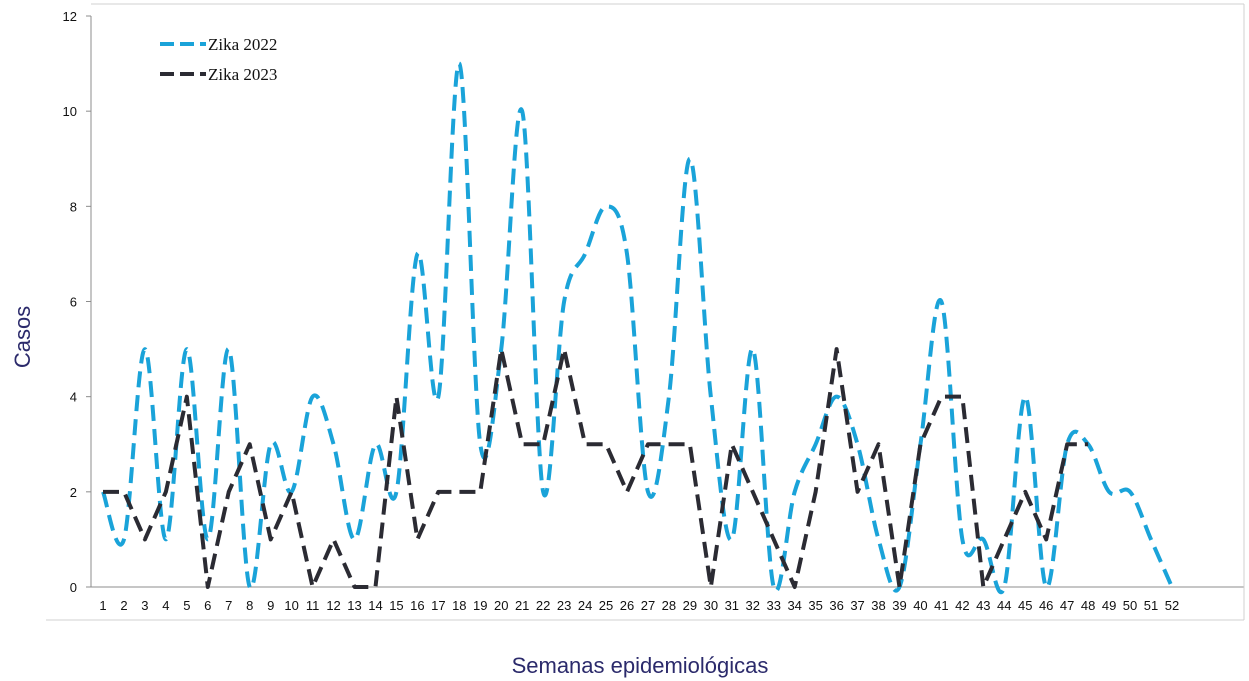  Describe the element at coordinates (1004, 605) in the screenshot. I see `x-tick-label: 44` at that location.